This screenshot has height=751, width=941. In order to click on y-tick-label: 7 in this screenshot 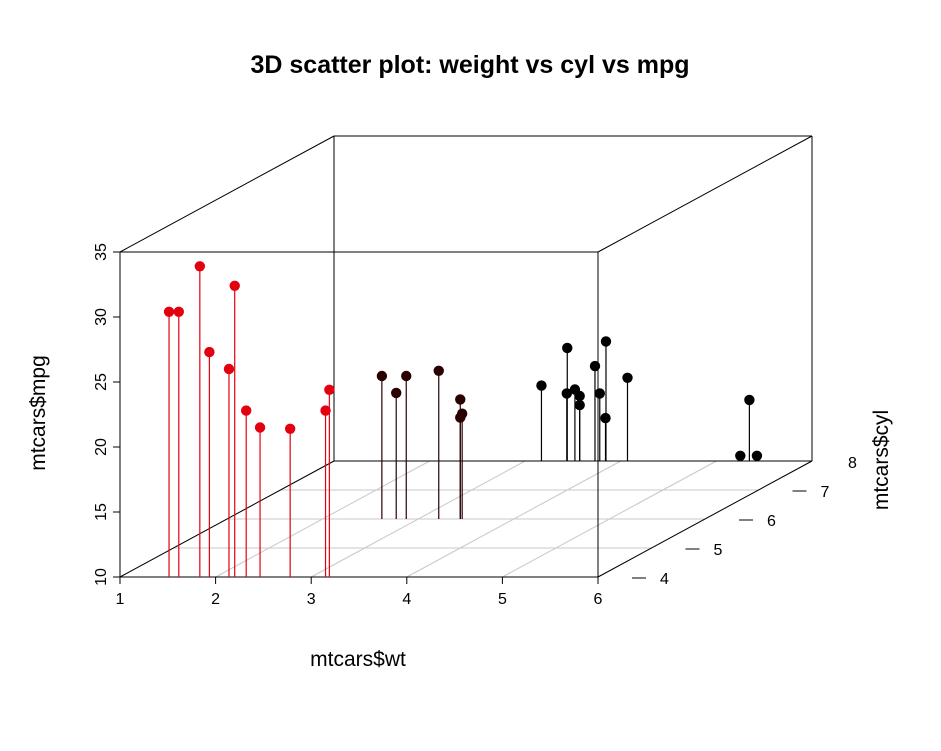, I will do `click(825, 492)`.